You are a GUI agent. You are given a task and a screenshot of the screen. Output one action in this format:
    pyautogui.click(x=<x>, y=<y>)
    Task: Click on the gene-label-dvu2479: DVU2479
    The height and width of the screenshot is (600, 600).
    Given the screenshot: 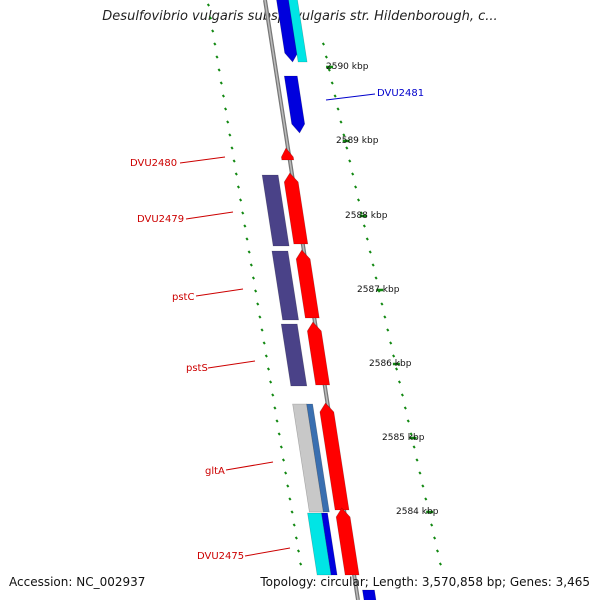 What is the action you would take?
    pyautogui.click(x=160, y=219)
    